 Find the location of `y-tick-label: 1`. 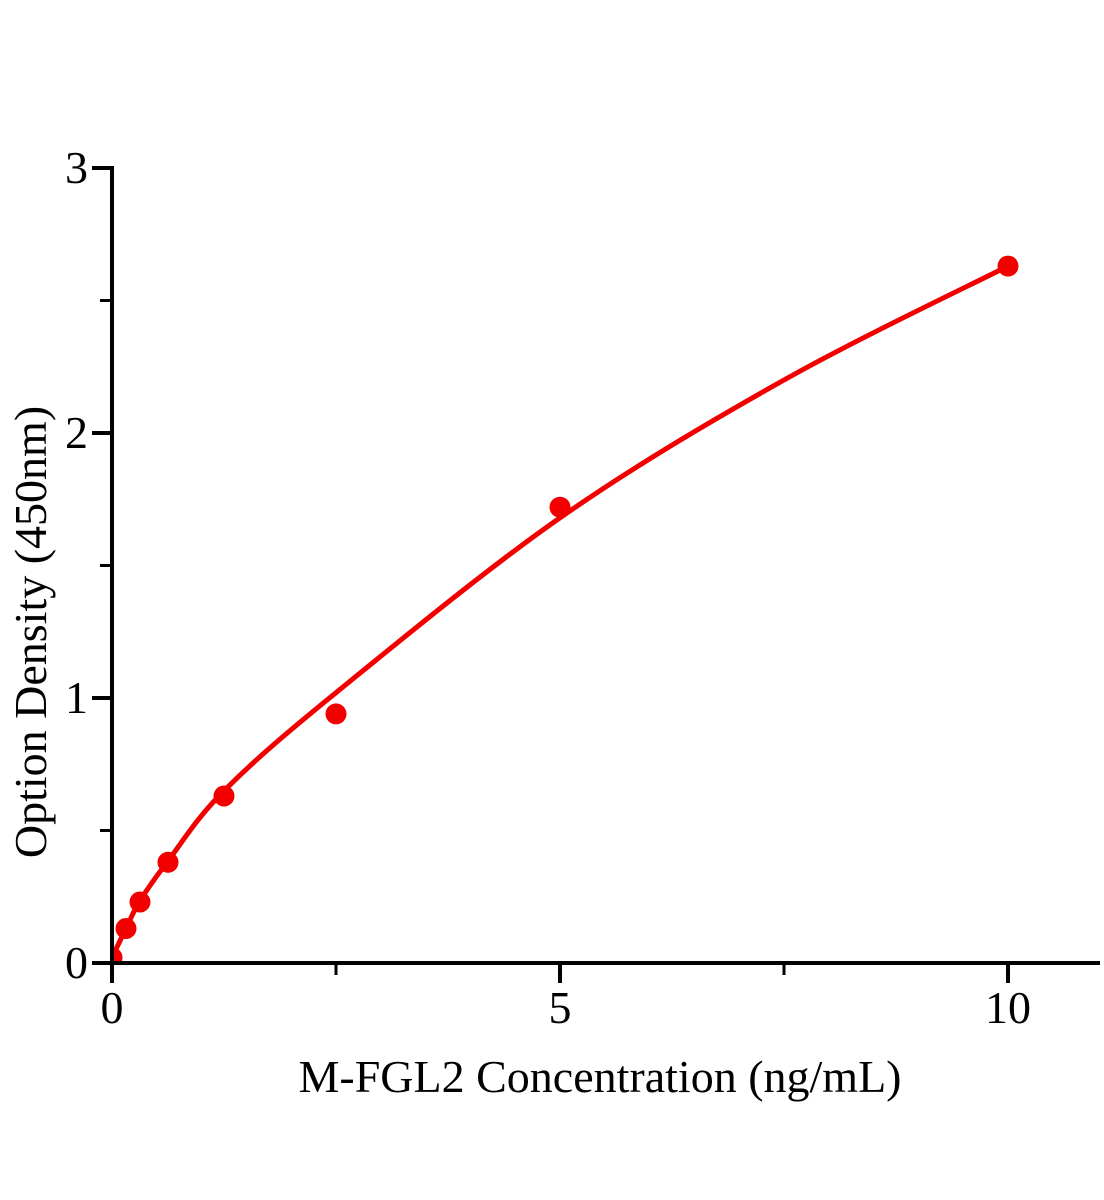

y-tick-label: 1 is located at coordinates (76, 697).